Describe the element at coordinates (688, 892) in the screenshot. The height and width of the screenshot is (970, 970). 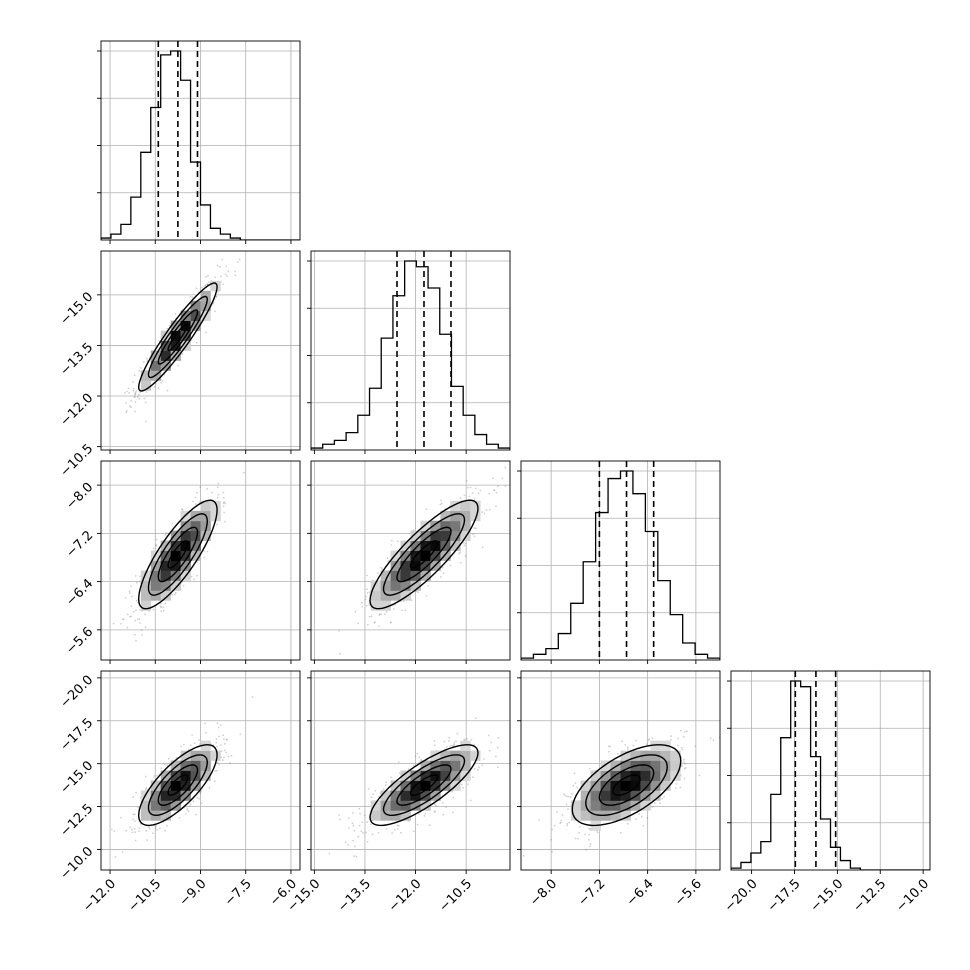
I see `x-tick-label: −5.6` at that location.